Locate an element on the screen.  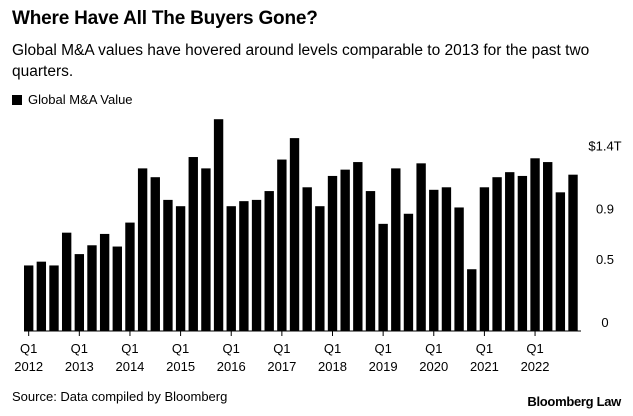
y-tick-label: 0.9 is located at coordinates (605, 209).